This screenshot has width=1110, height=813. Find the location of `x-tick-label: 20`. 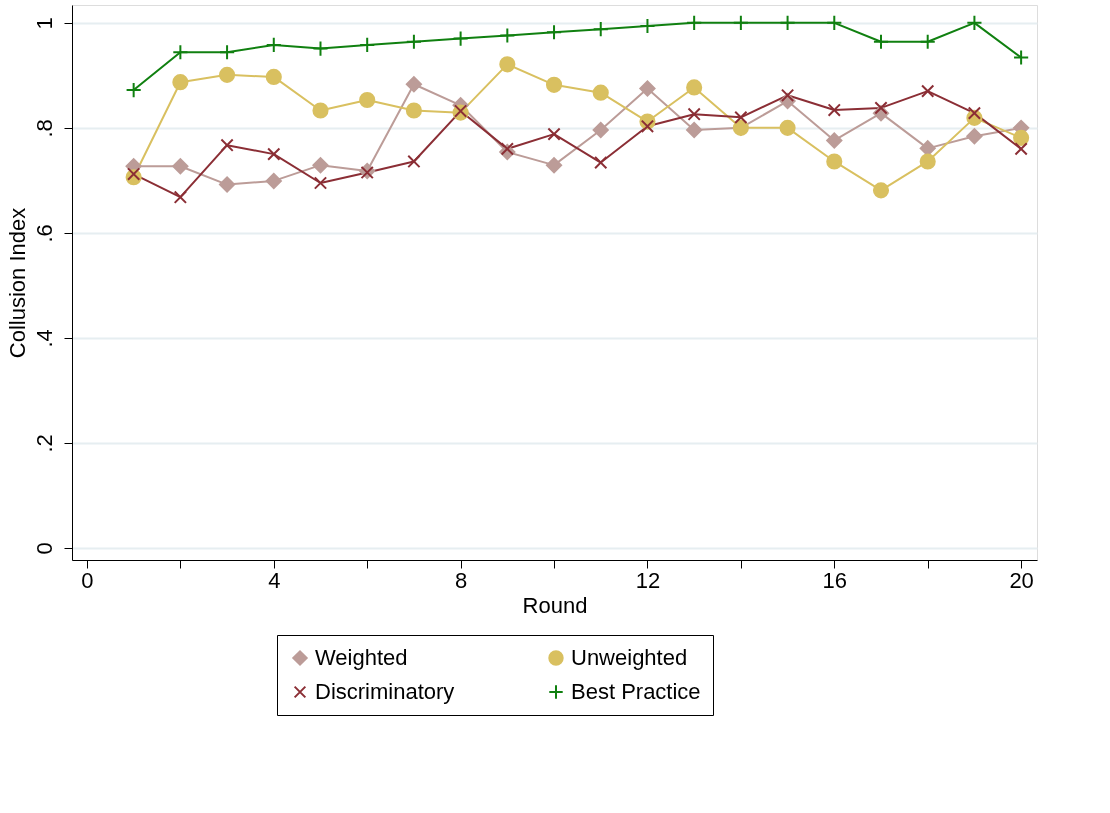

x-tick-label: 20 is located at coordinates (1021, 580).